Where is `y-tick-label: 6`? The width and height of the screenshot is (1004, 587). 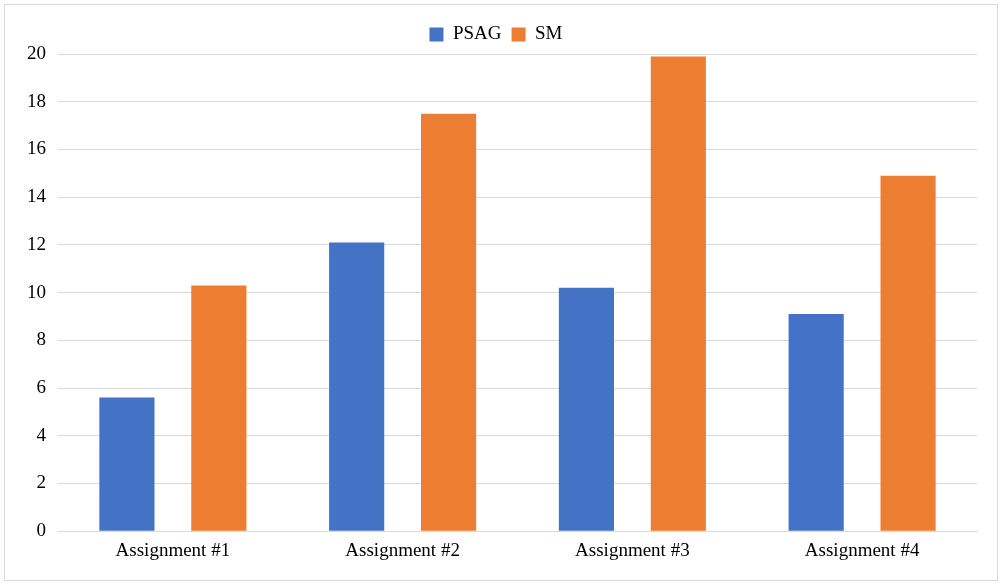 y-tick-label: 6 is located at coordinates (41, 387).